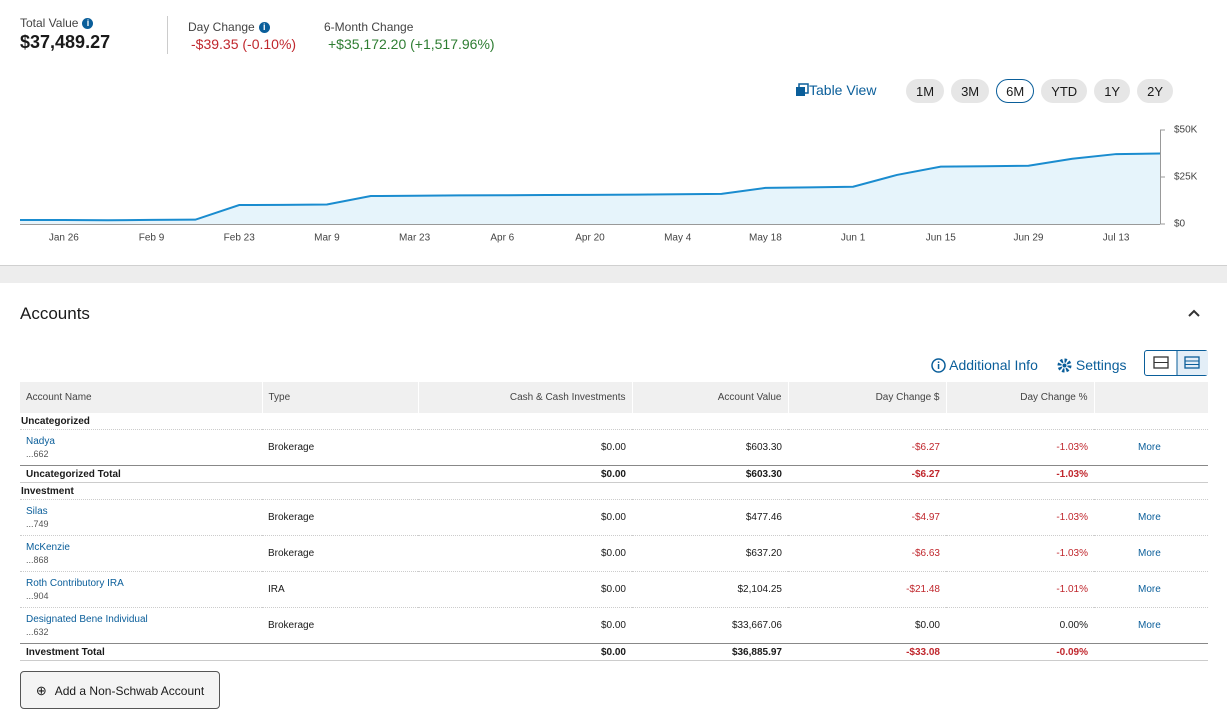 The height and width of the screenshot is (712, 1227). Describe the element at coordinates (152, 238) in the screenshot. I see `x-tick-label: Feb 9` at that location.